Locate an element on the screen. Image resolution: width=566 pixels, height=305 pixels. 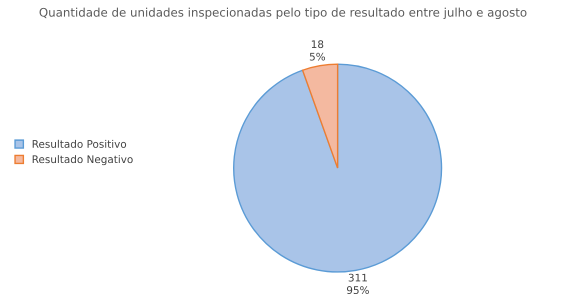
legend-label: Resultado Negativo is located at coordinates (82, 160).